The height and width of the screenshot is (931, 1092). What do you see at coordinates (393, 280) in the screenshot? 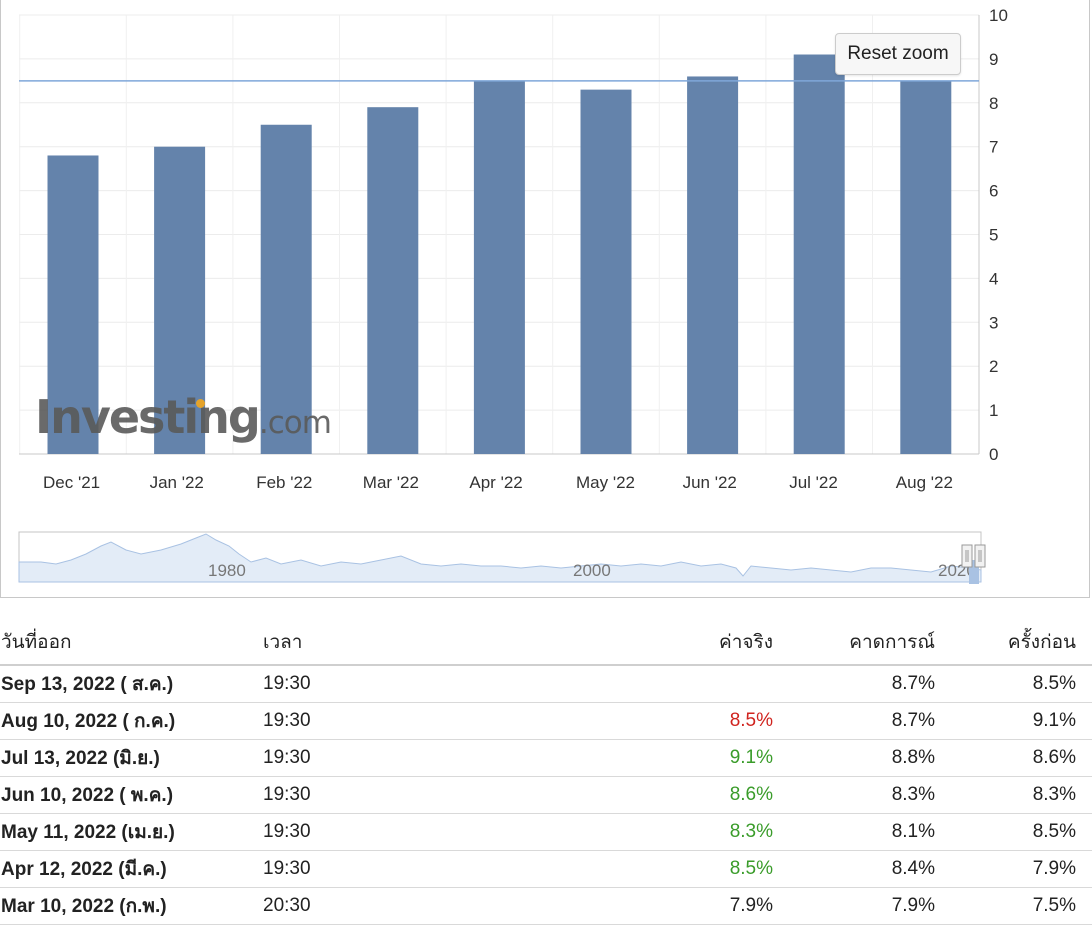
I see `bar-mar22` at bounding box center [393, 280].